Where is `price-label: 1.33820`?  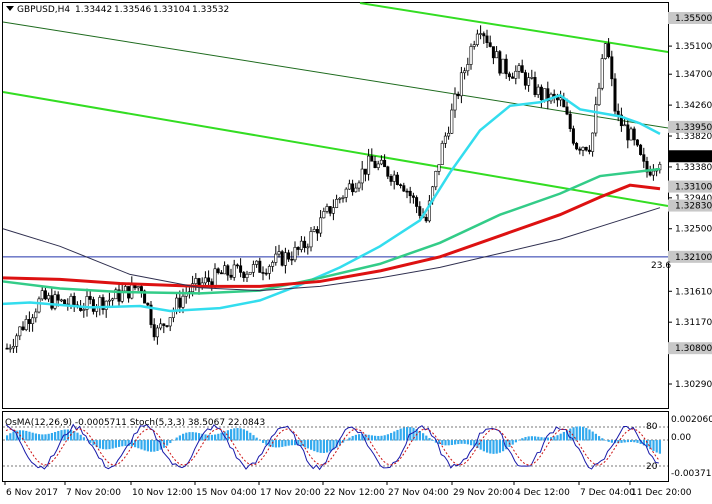
price-label: 1.33820 is located at coordinates (693, 137).